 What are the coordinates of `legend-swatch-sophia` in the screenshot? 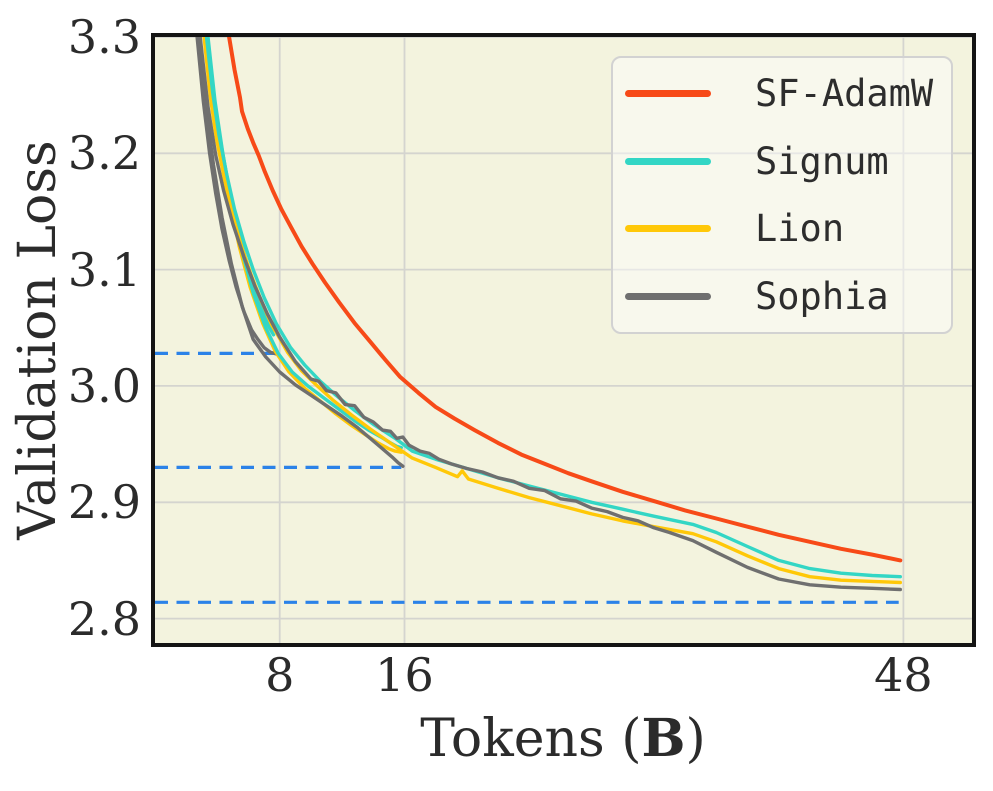 It's located at (668, 296).